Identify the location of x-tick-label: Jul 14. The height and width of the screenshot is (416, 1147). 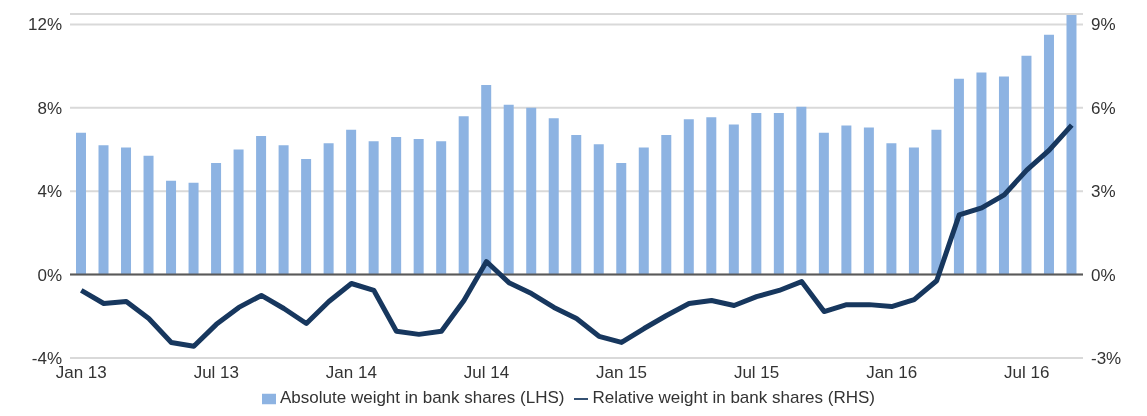
(486, 373).